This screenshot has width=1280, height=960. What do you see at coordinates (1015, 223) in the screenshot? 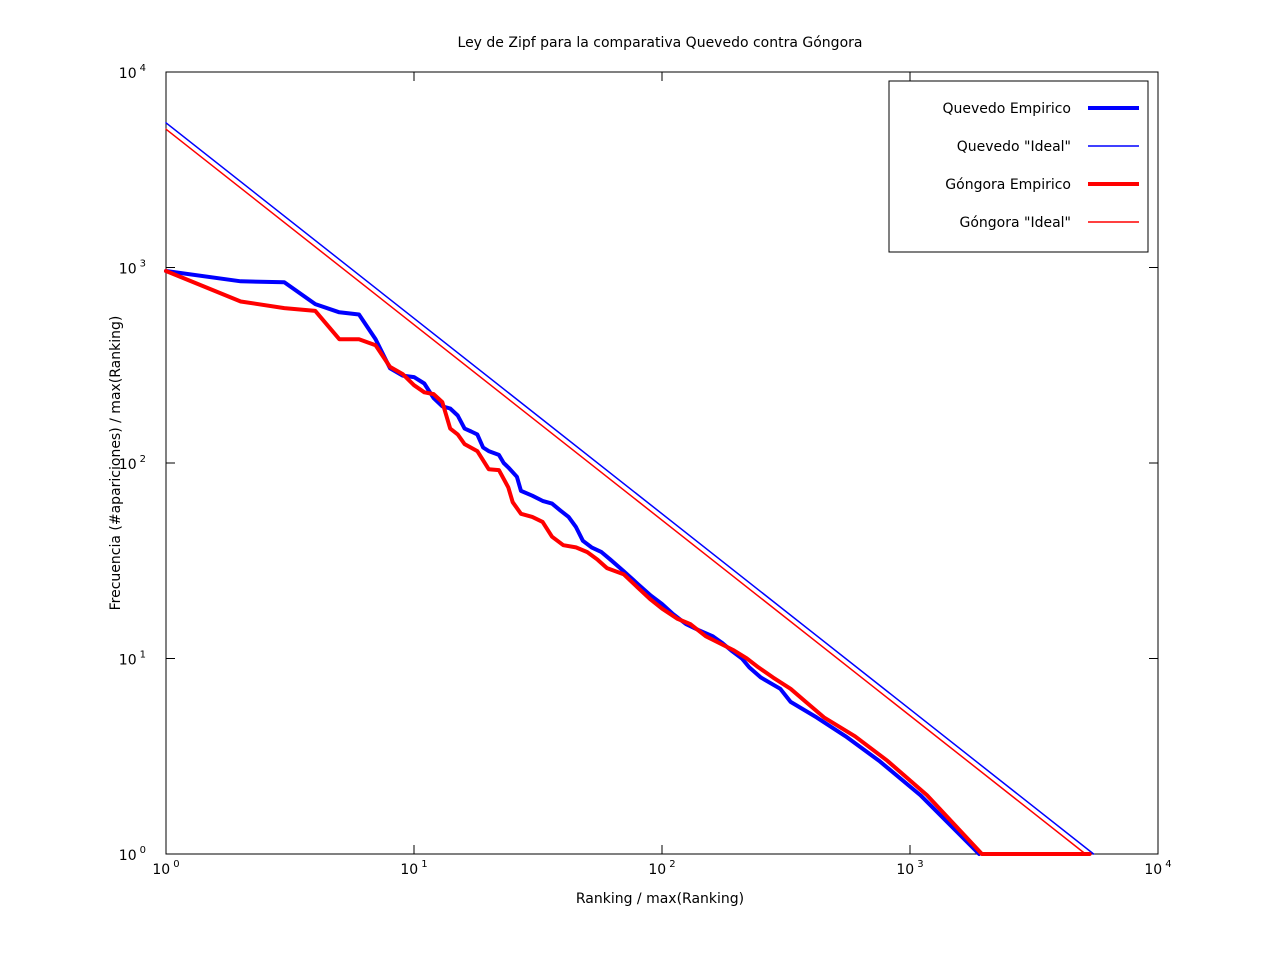
I see `legend-label-g-ngora-ideal: Góngora "Ideal"` at bounding box center [1015, 223].